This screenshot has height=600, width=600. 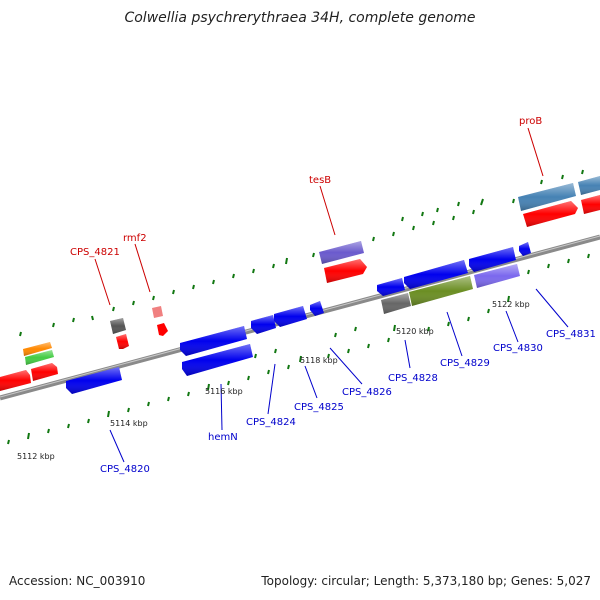 What do you see at coordinates (125, 469) in the screenshot?
I see `gene-label-cps-4820: CPS_4820` at bounding box center [125, 469].